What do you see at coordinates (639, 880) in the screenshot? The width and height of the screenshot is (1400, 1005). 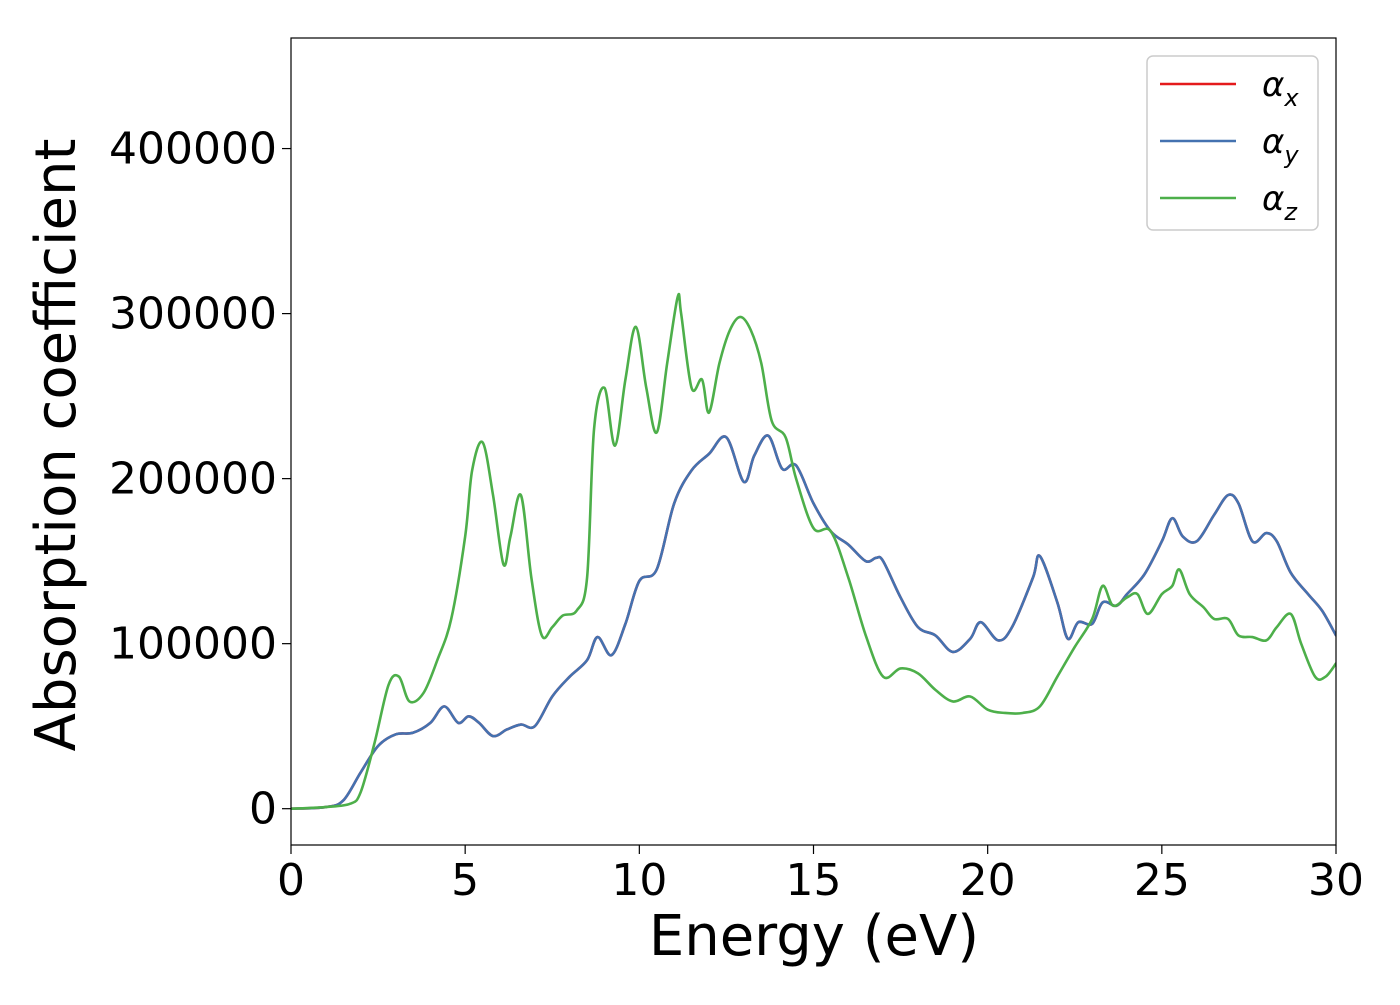 I see `x-tick-label: 10` at bounding box center [639, 880].